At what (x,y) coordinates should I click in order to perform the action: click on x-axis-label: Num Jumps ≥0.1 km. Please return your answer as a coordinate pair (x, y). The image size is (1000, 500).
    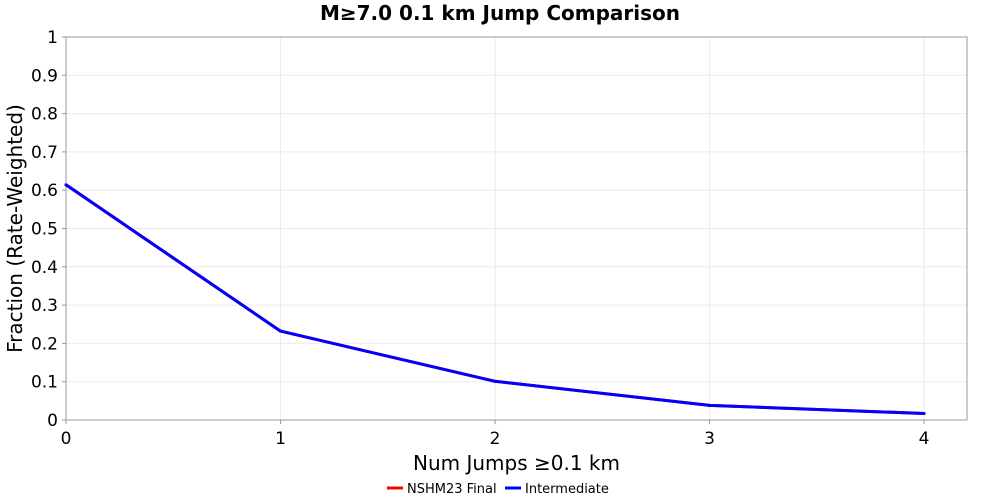
    Looking at the image, I should click on (516, 463).